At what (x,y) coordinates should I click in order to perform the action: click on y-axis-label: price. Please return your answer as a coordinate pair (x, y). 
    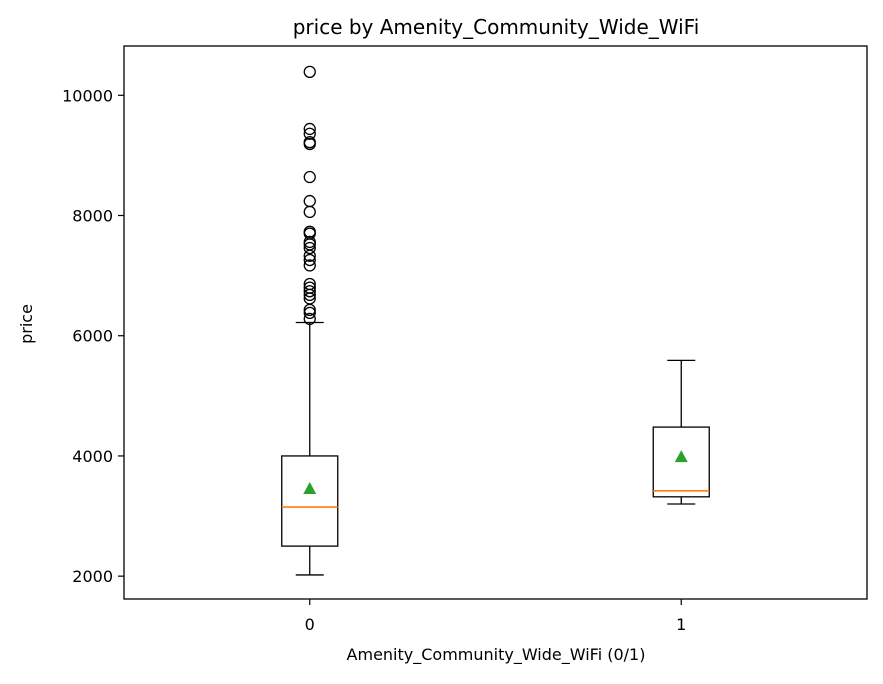
    Looking at the image, I should click on (26, 324).